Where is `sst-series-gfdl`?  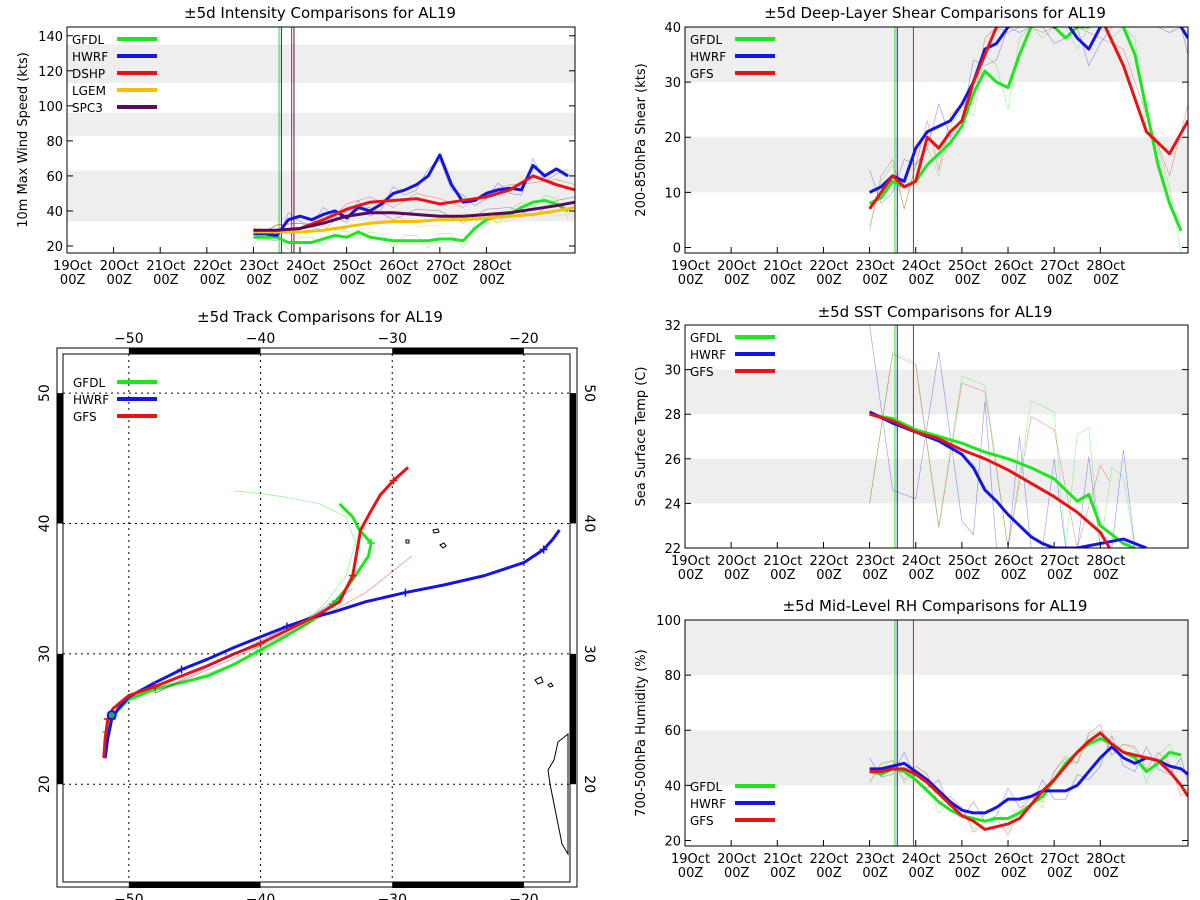 sst-series-gfdl is located at coordinates (1002, 480).